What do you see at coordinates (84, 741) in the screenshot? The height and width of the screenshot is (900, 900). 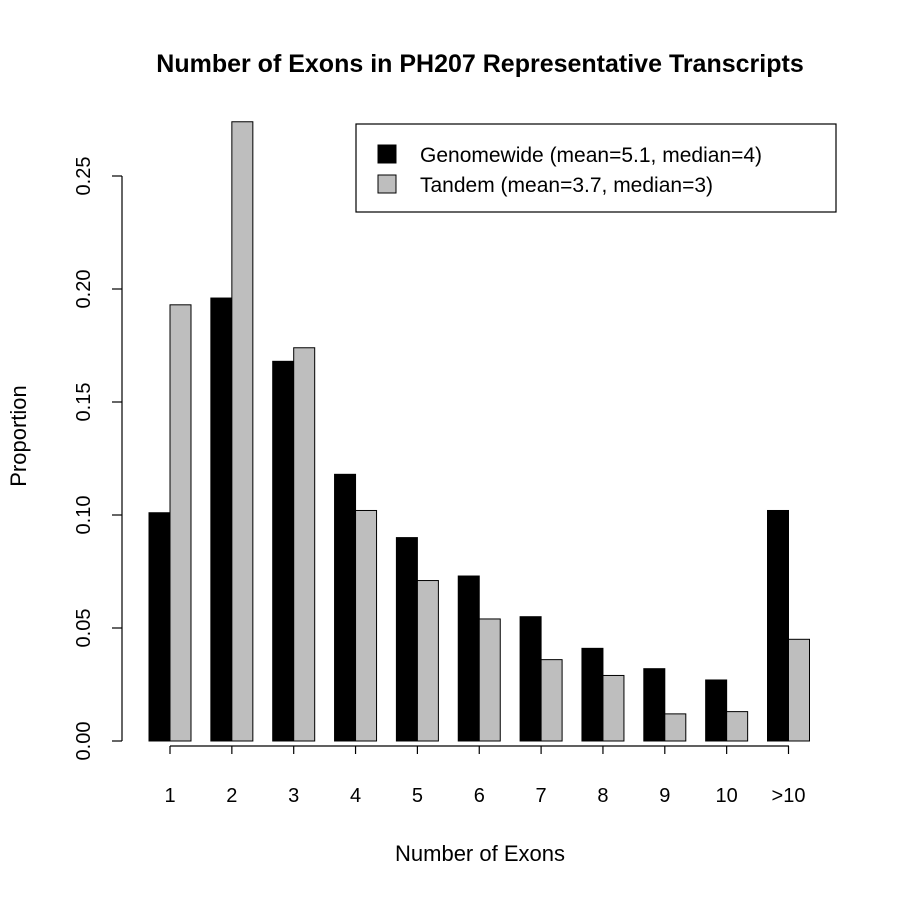 I see `y-tick-label-0: 0.00` at bounding box center [84, 741].